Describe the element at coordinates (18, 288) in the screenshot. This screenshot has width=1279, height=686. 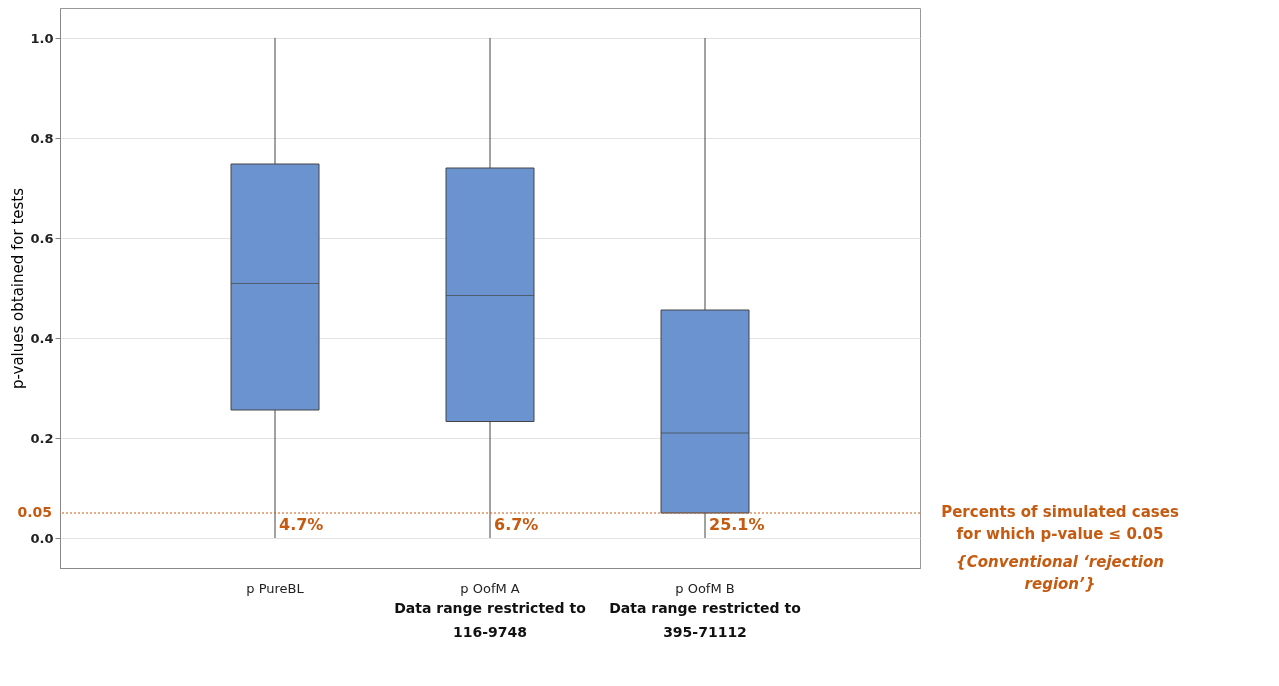
I see `y-axis-title: p-values obtained for tests` at that location.